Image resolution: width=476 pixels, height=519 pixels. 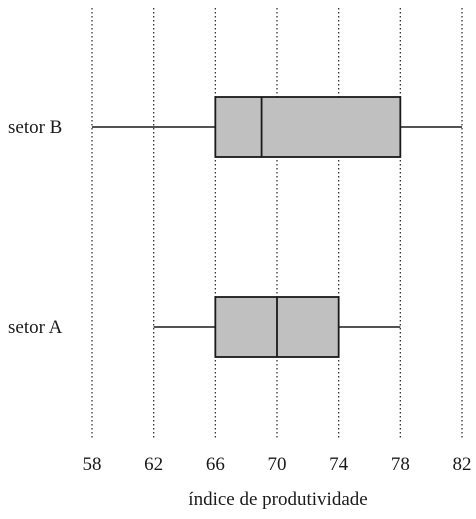 What do you see at coordinates (35, 227) in the screenshot?
I see `category-labels: setor B setor A` at bounding box center [35, 227].